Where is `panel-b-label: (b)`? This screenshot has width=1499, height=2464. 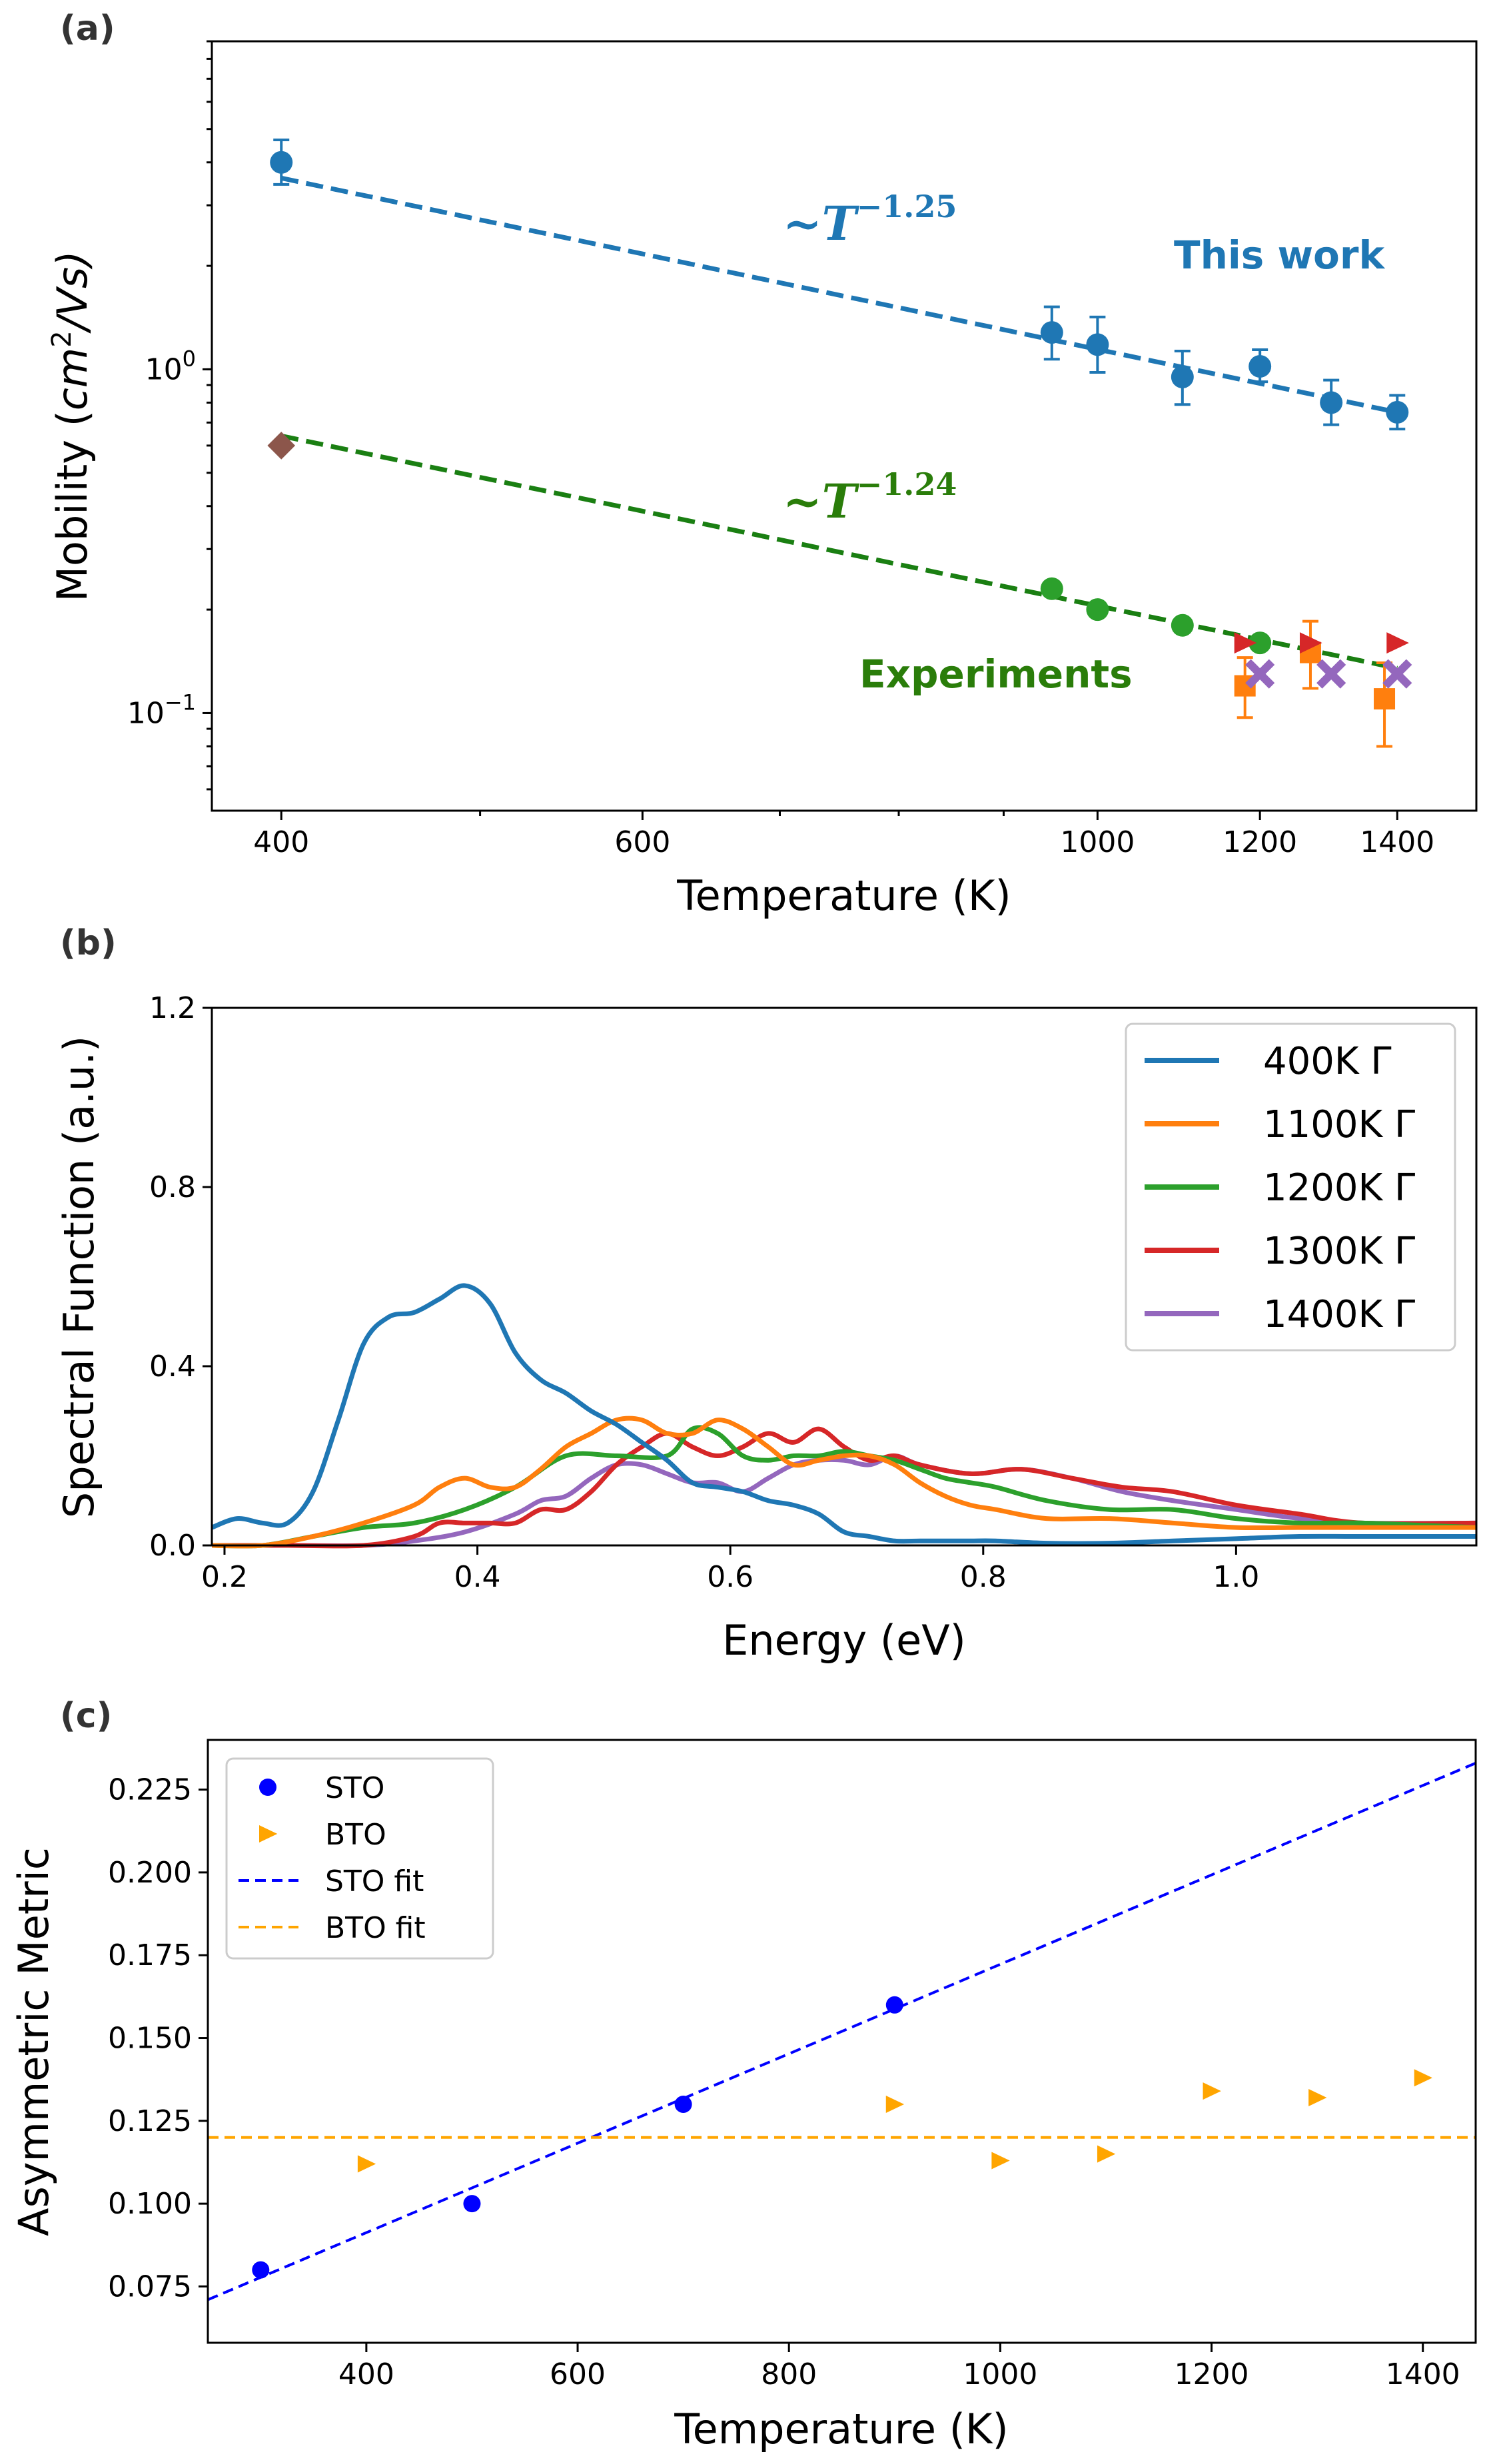 panel-b-label: (b) is located at coordinates (89, 943).